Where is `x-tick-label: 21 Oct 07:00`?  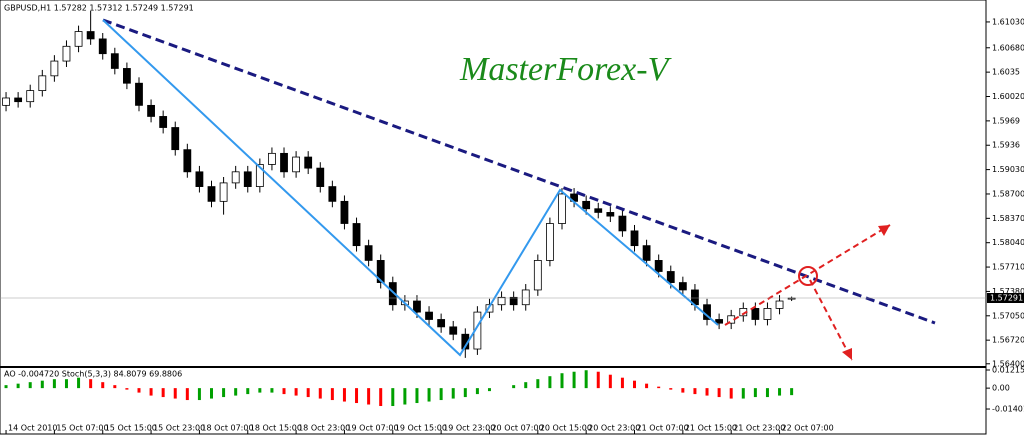
x-tick-label: 21 Oct 07:00 is located at coordinates (663, 428).